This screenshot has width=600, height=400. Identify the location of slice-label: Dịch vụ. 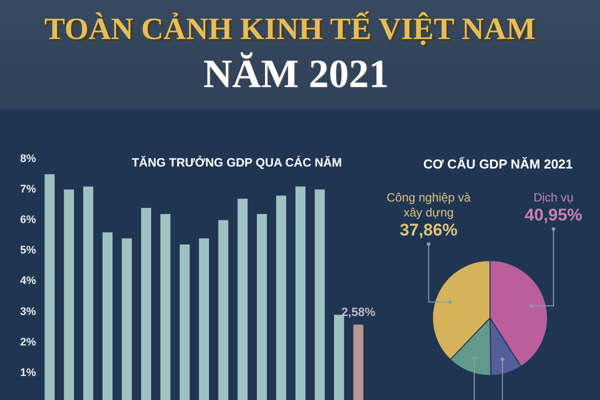
(553, 197).